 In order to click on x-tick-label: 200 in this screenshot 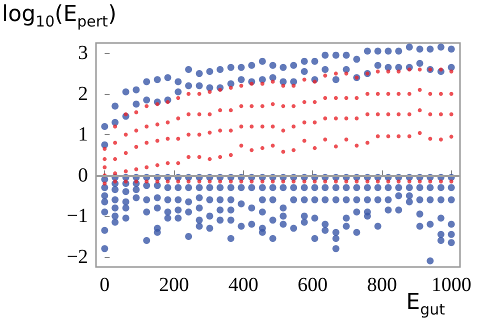, I will do `click(174, 285)`.